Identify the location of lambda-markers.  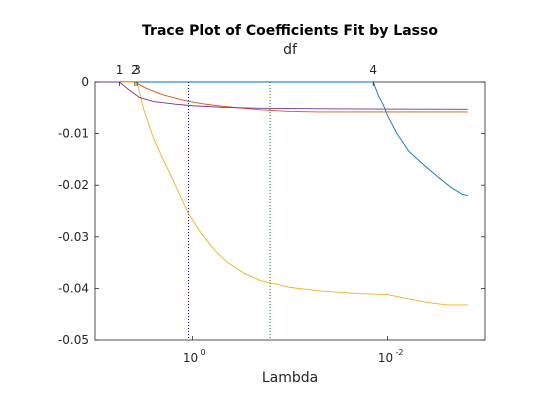
(229, 211).